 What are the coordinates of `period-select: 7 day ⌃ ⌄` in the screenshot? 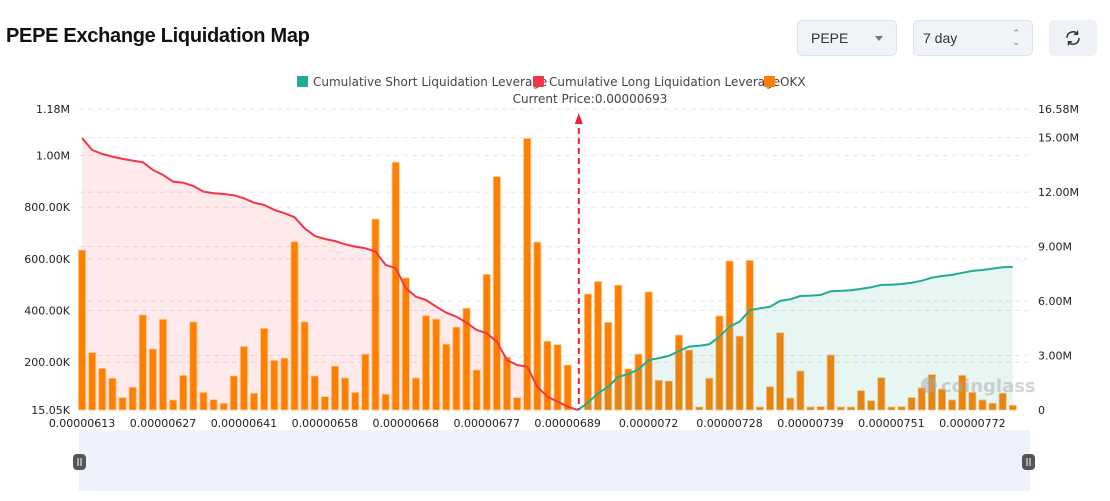 It's located at (973, 38).